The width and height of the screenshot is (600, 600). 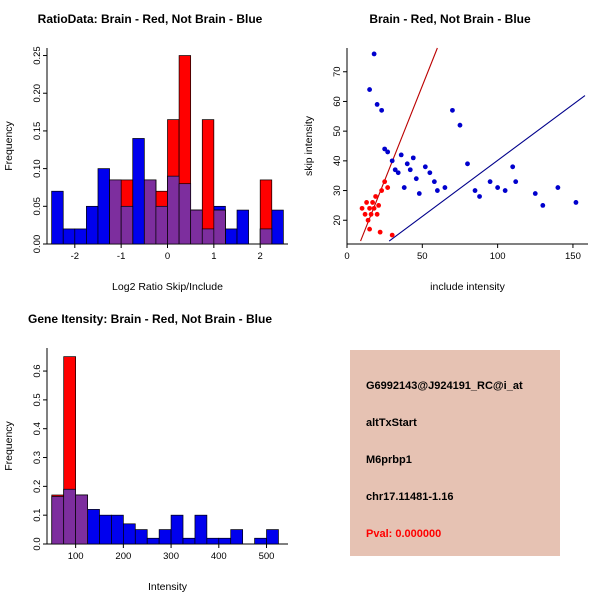 I want to click on alt-event-type-text: altTxStart, so click(x=391, y=423).